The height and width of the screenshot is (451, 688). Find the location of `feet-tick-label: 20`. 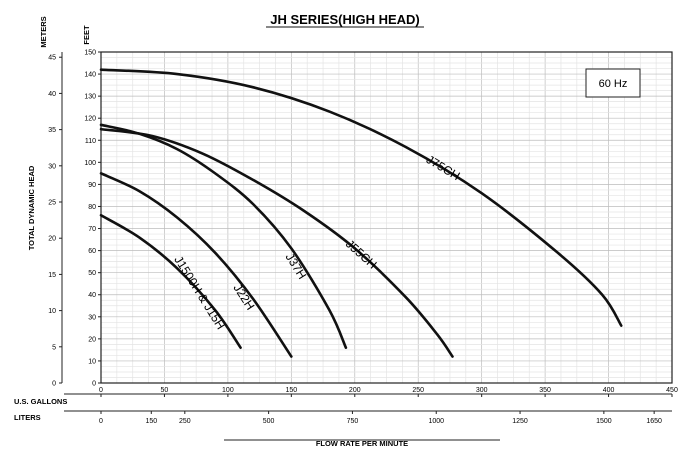

feet-tick-label: 20 is located at coordinates (92, 339).